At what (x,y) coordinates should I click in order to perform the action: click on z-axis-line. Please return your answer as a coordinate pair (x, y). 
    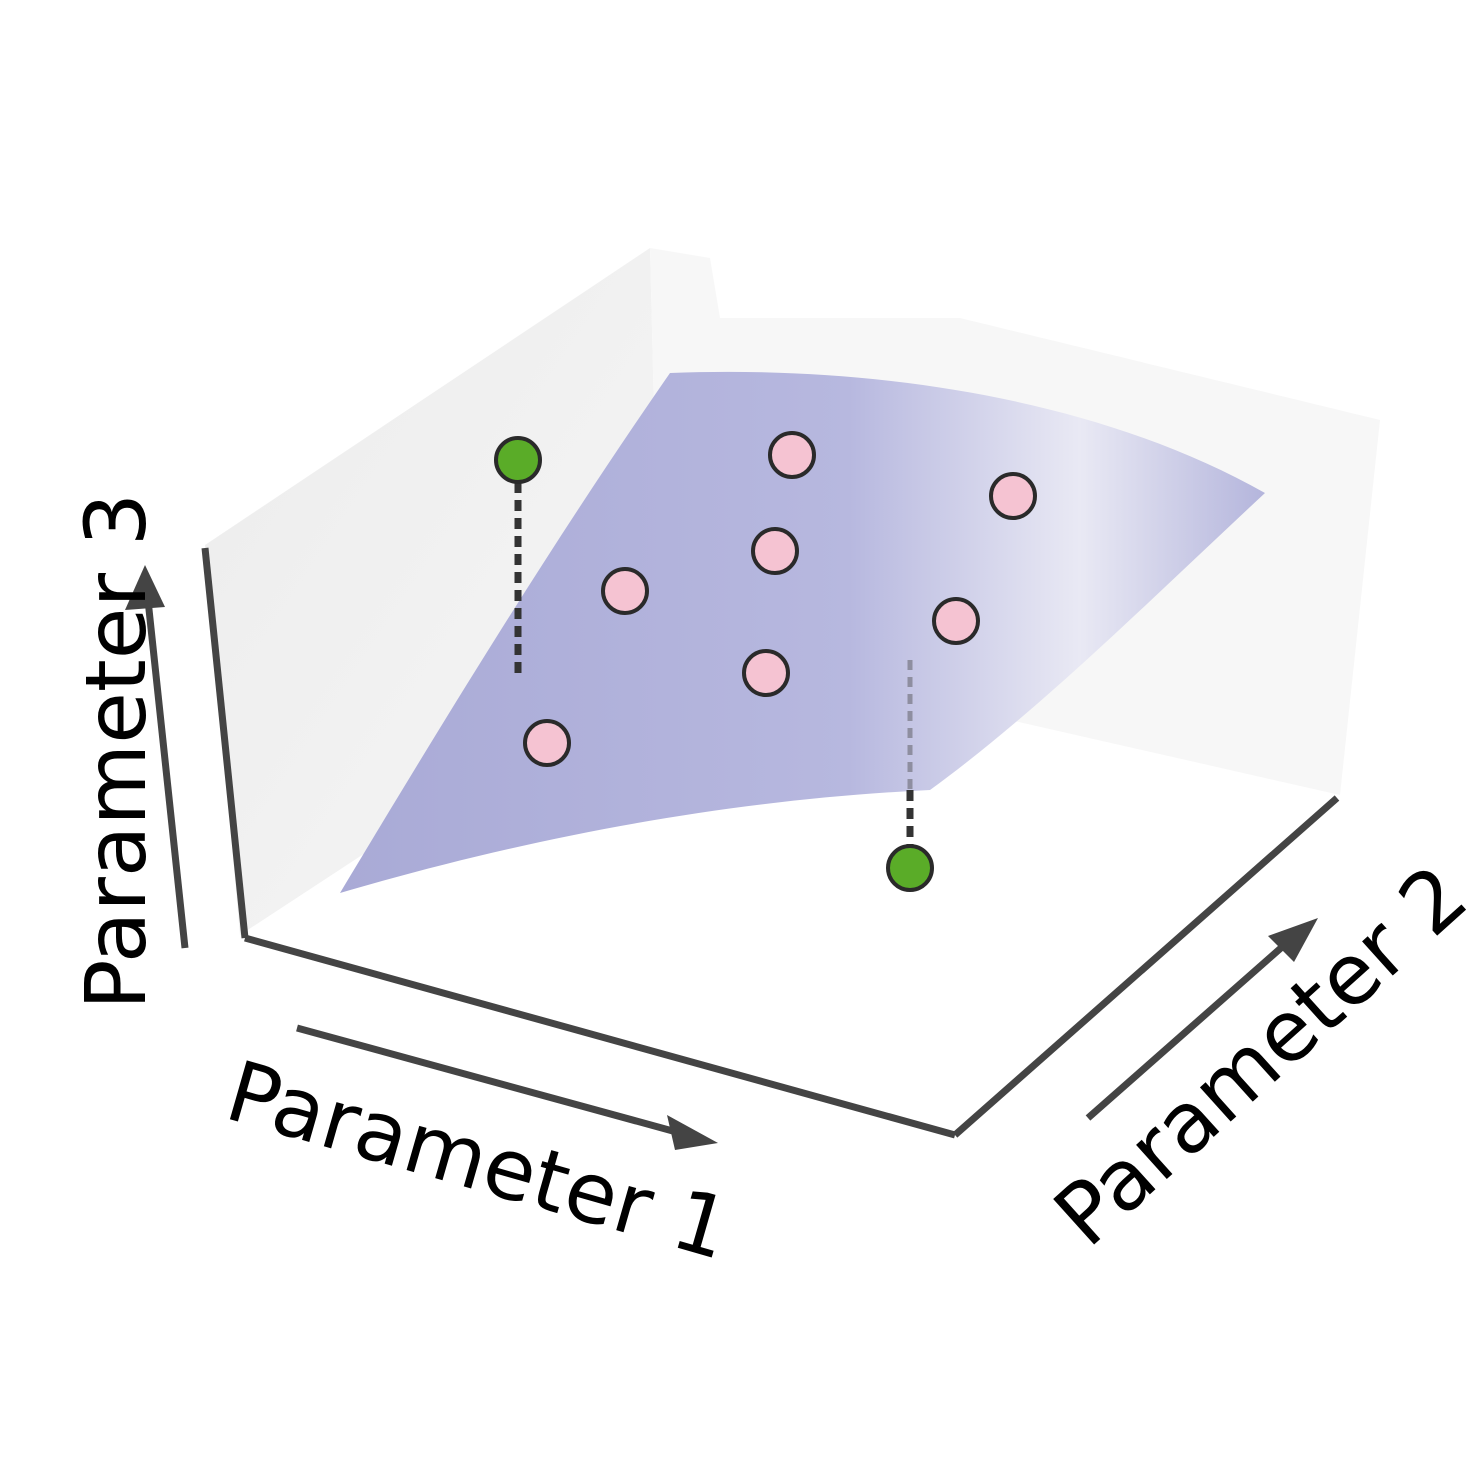
    Looking at the image, I should click on (225, 743).